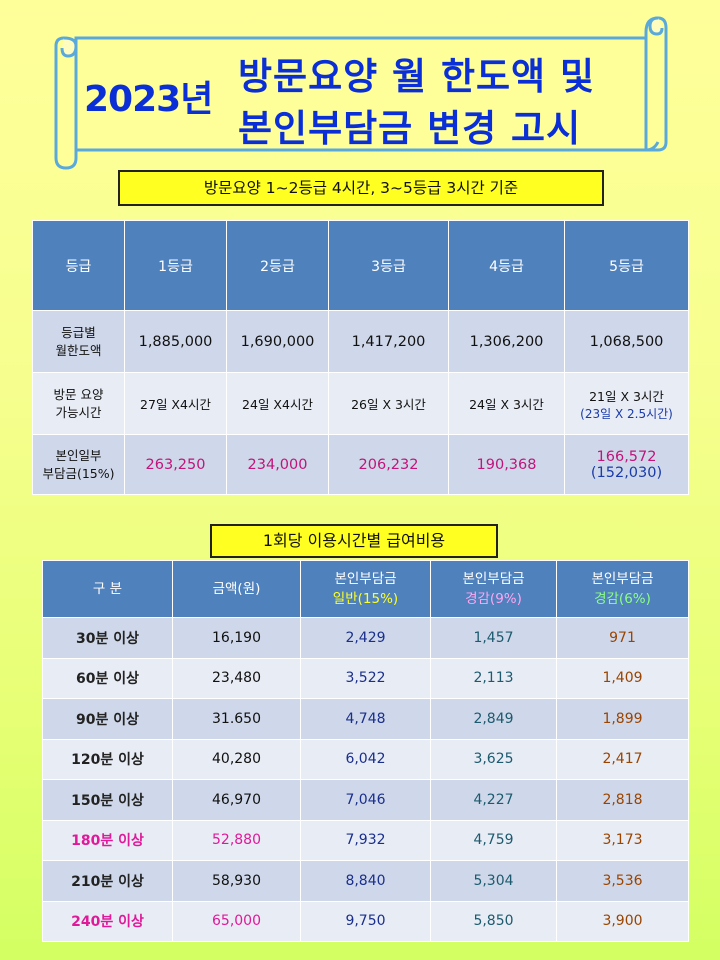  I want to click on cell-amount: 46,970, so click(236, 800).